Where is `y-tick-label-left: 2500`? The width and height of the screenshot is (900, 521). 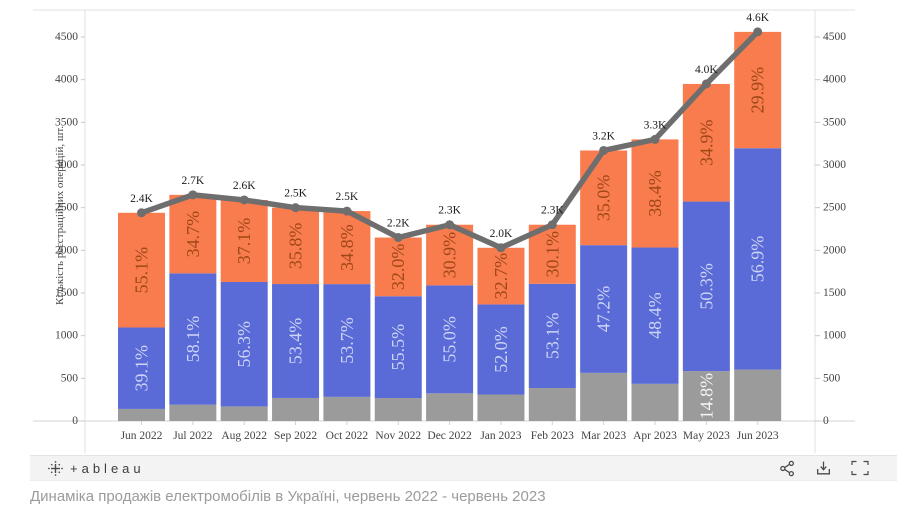 y-tick-label-left: 2500 is located at coordinates (66, 208).